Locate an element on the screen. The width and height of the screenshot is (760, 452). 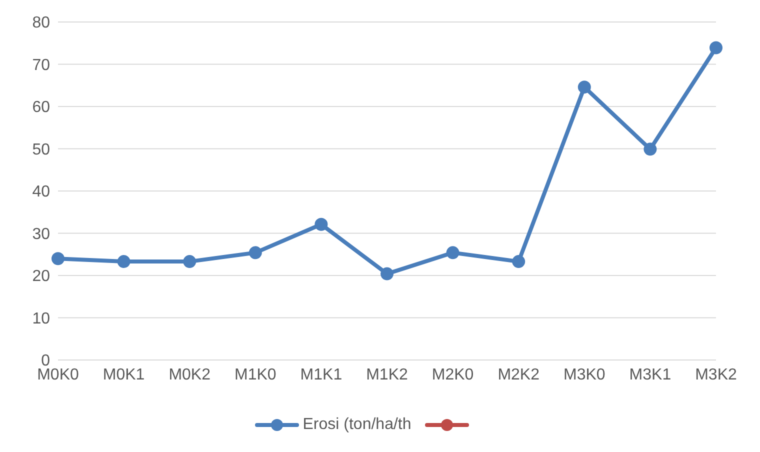
x-tick-label: M3K2 is located at coordinates (716, 375).